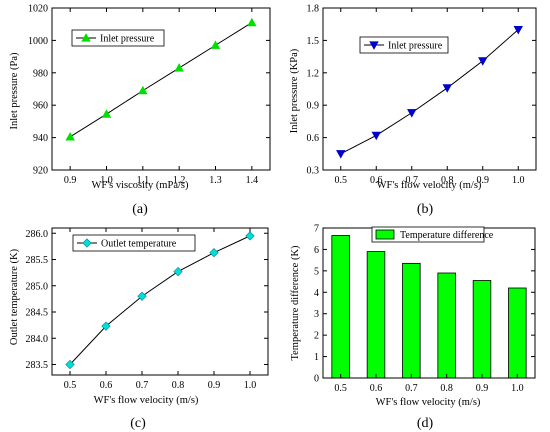  I want to click on panel-a-xlabel: WF's viscosity (mPa/s), so click(140, 185).